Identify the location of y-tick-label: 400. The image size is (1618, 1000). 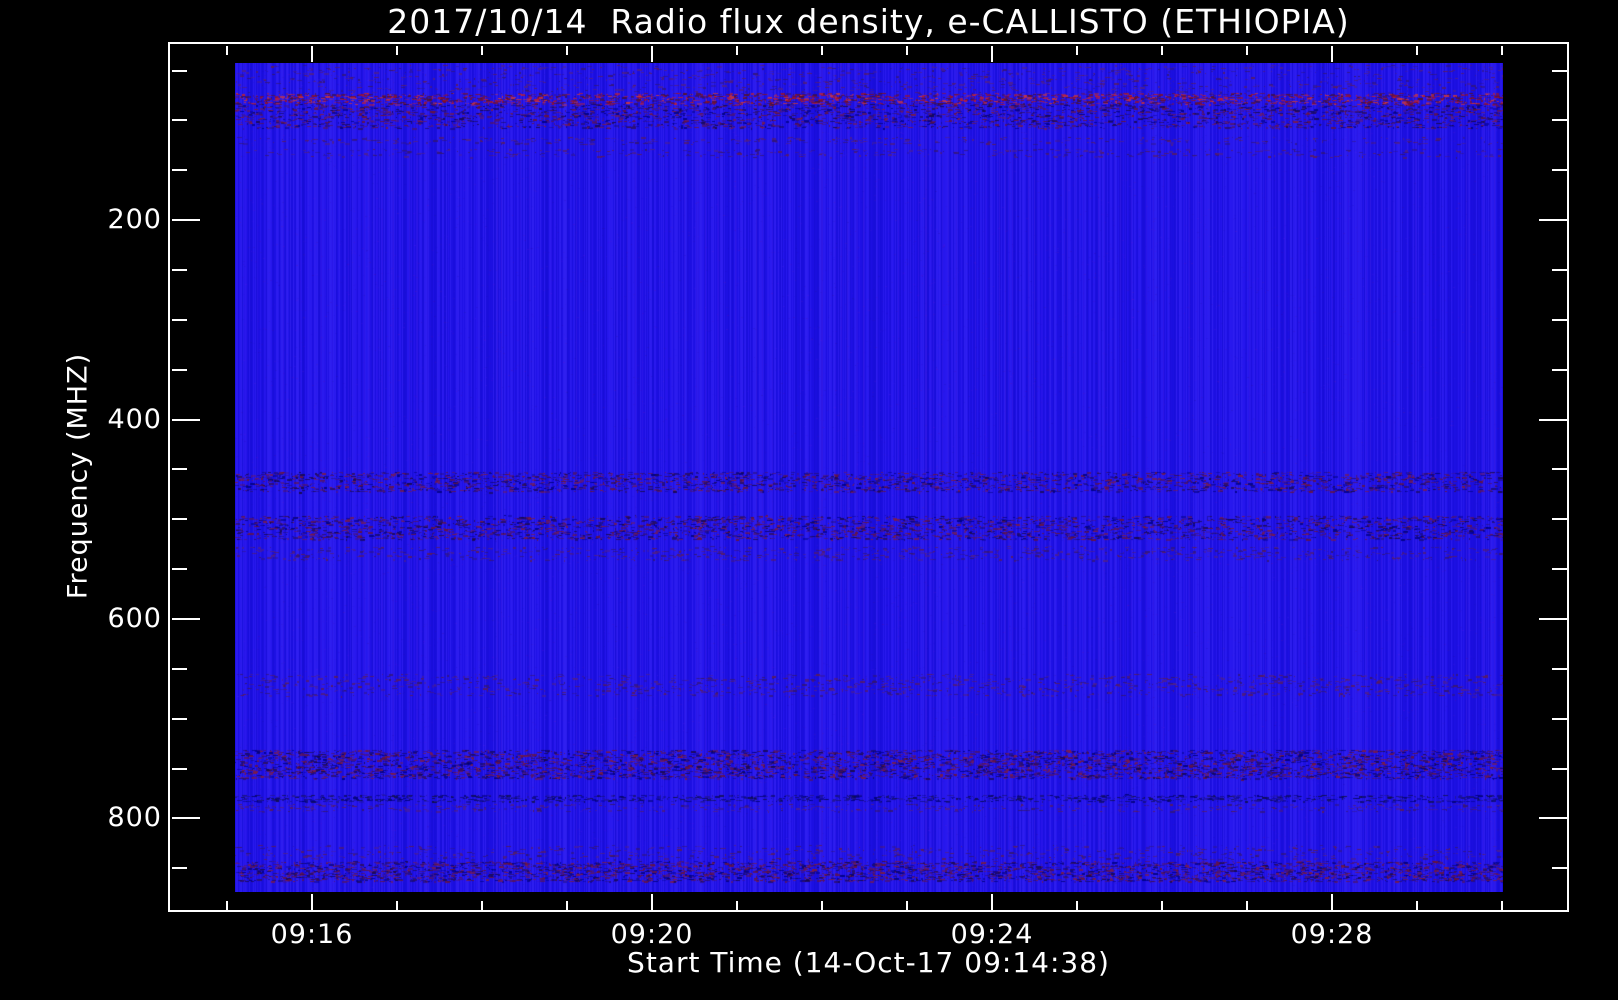
(134, 419).